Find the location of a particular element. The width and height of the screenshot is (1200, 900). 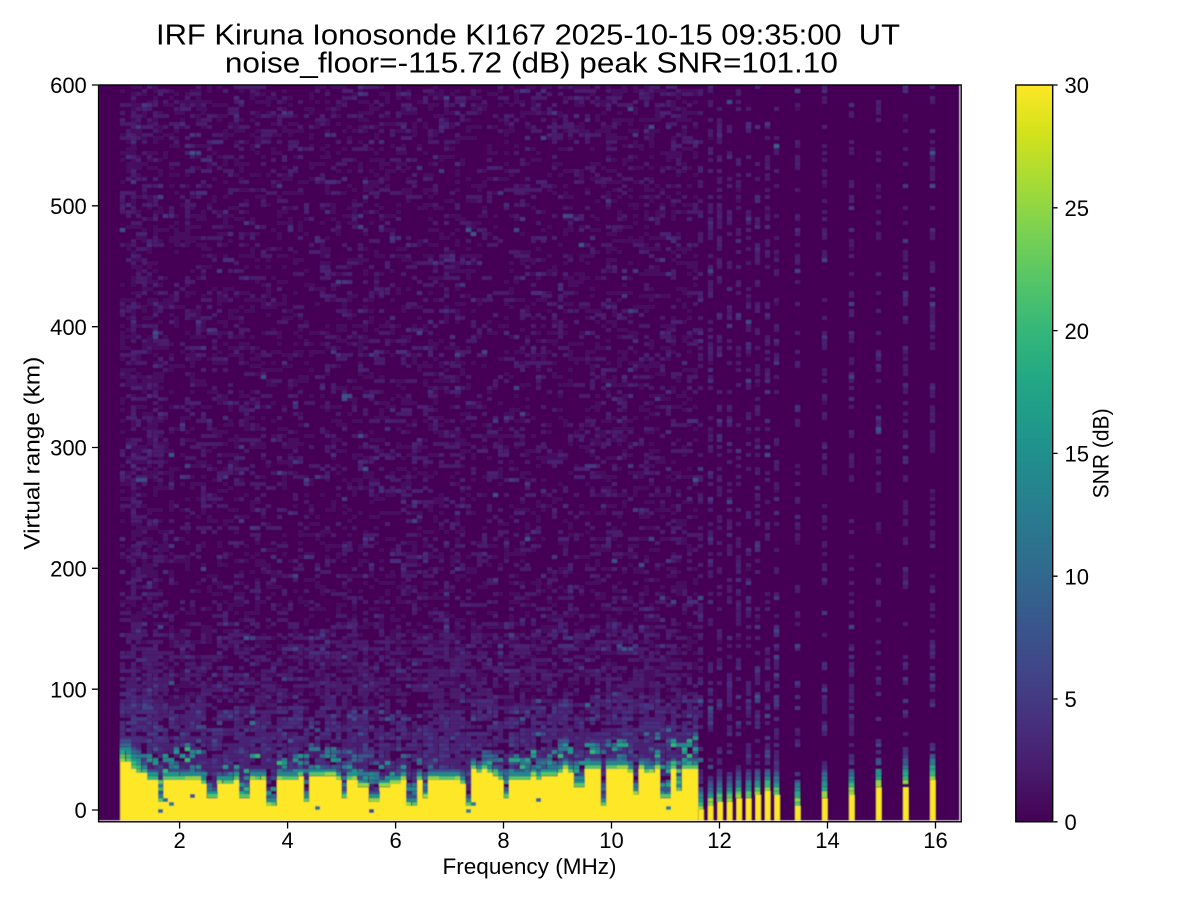

svg-text: 4 is located at coordinates (287, 840).